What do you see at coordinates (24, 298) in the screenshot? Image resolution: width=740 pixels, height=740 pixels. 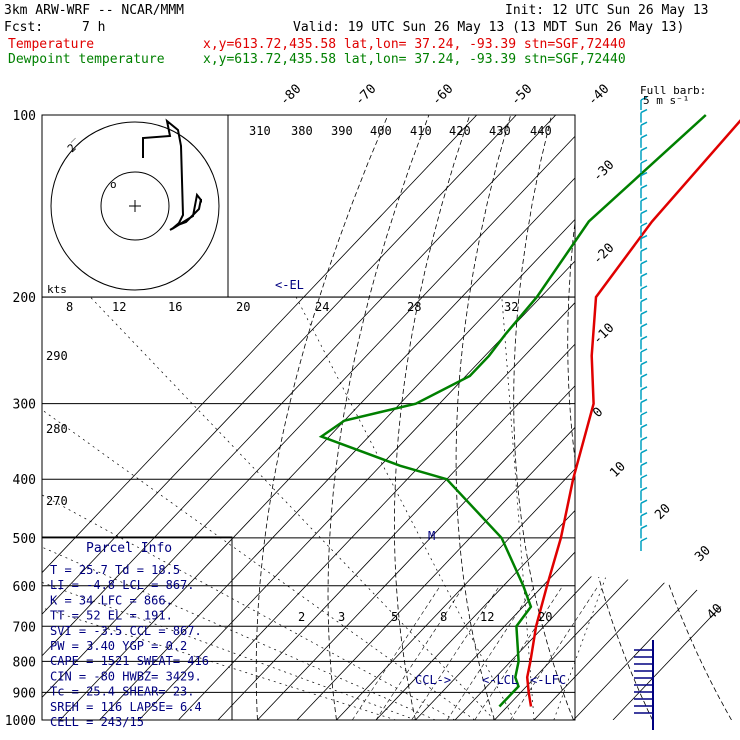 I see `pressure-label: 200` at bounding box center [24, 298].